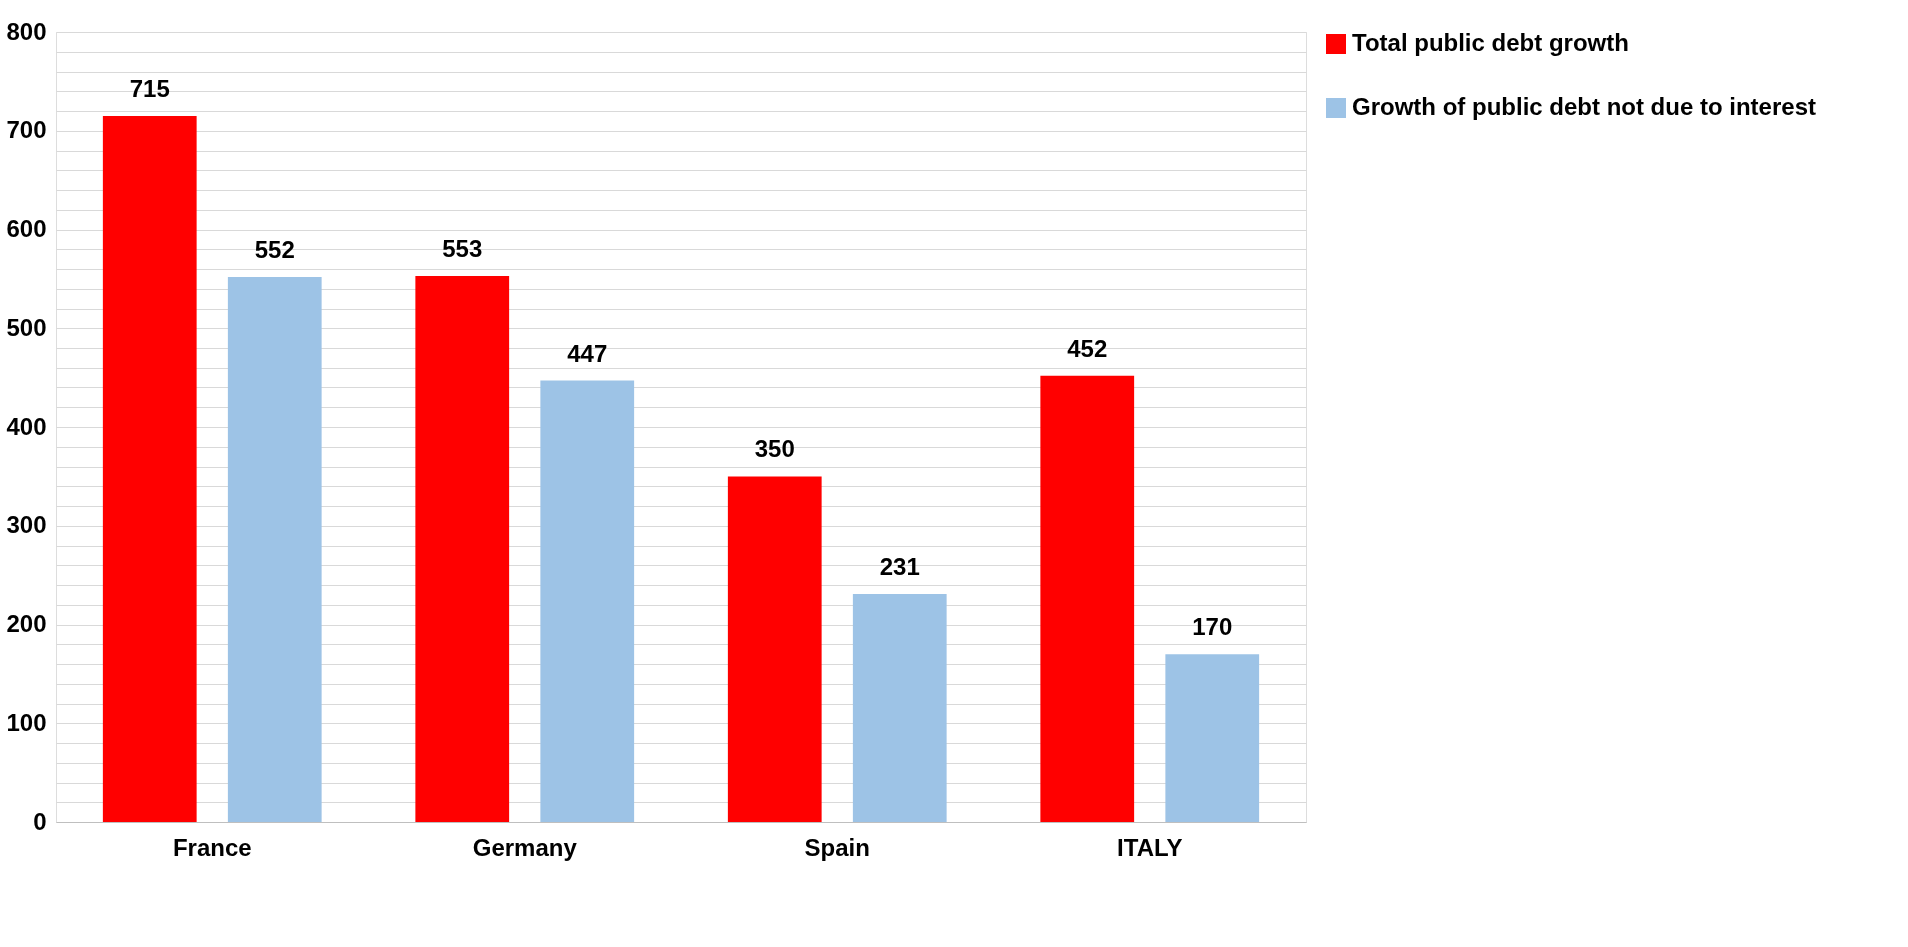 The image size is (1908, 947). What do you see at coordinates (26, 327) in the screenshot?
I see `y-tick-label: 500` at bounding box center [26, 327].